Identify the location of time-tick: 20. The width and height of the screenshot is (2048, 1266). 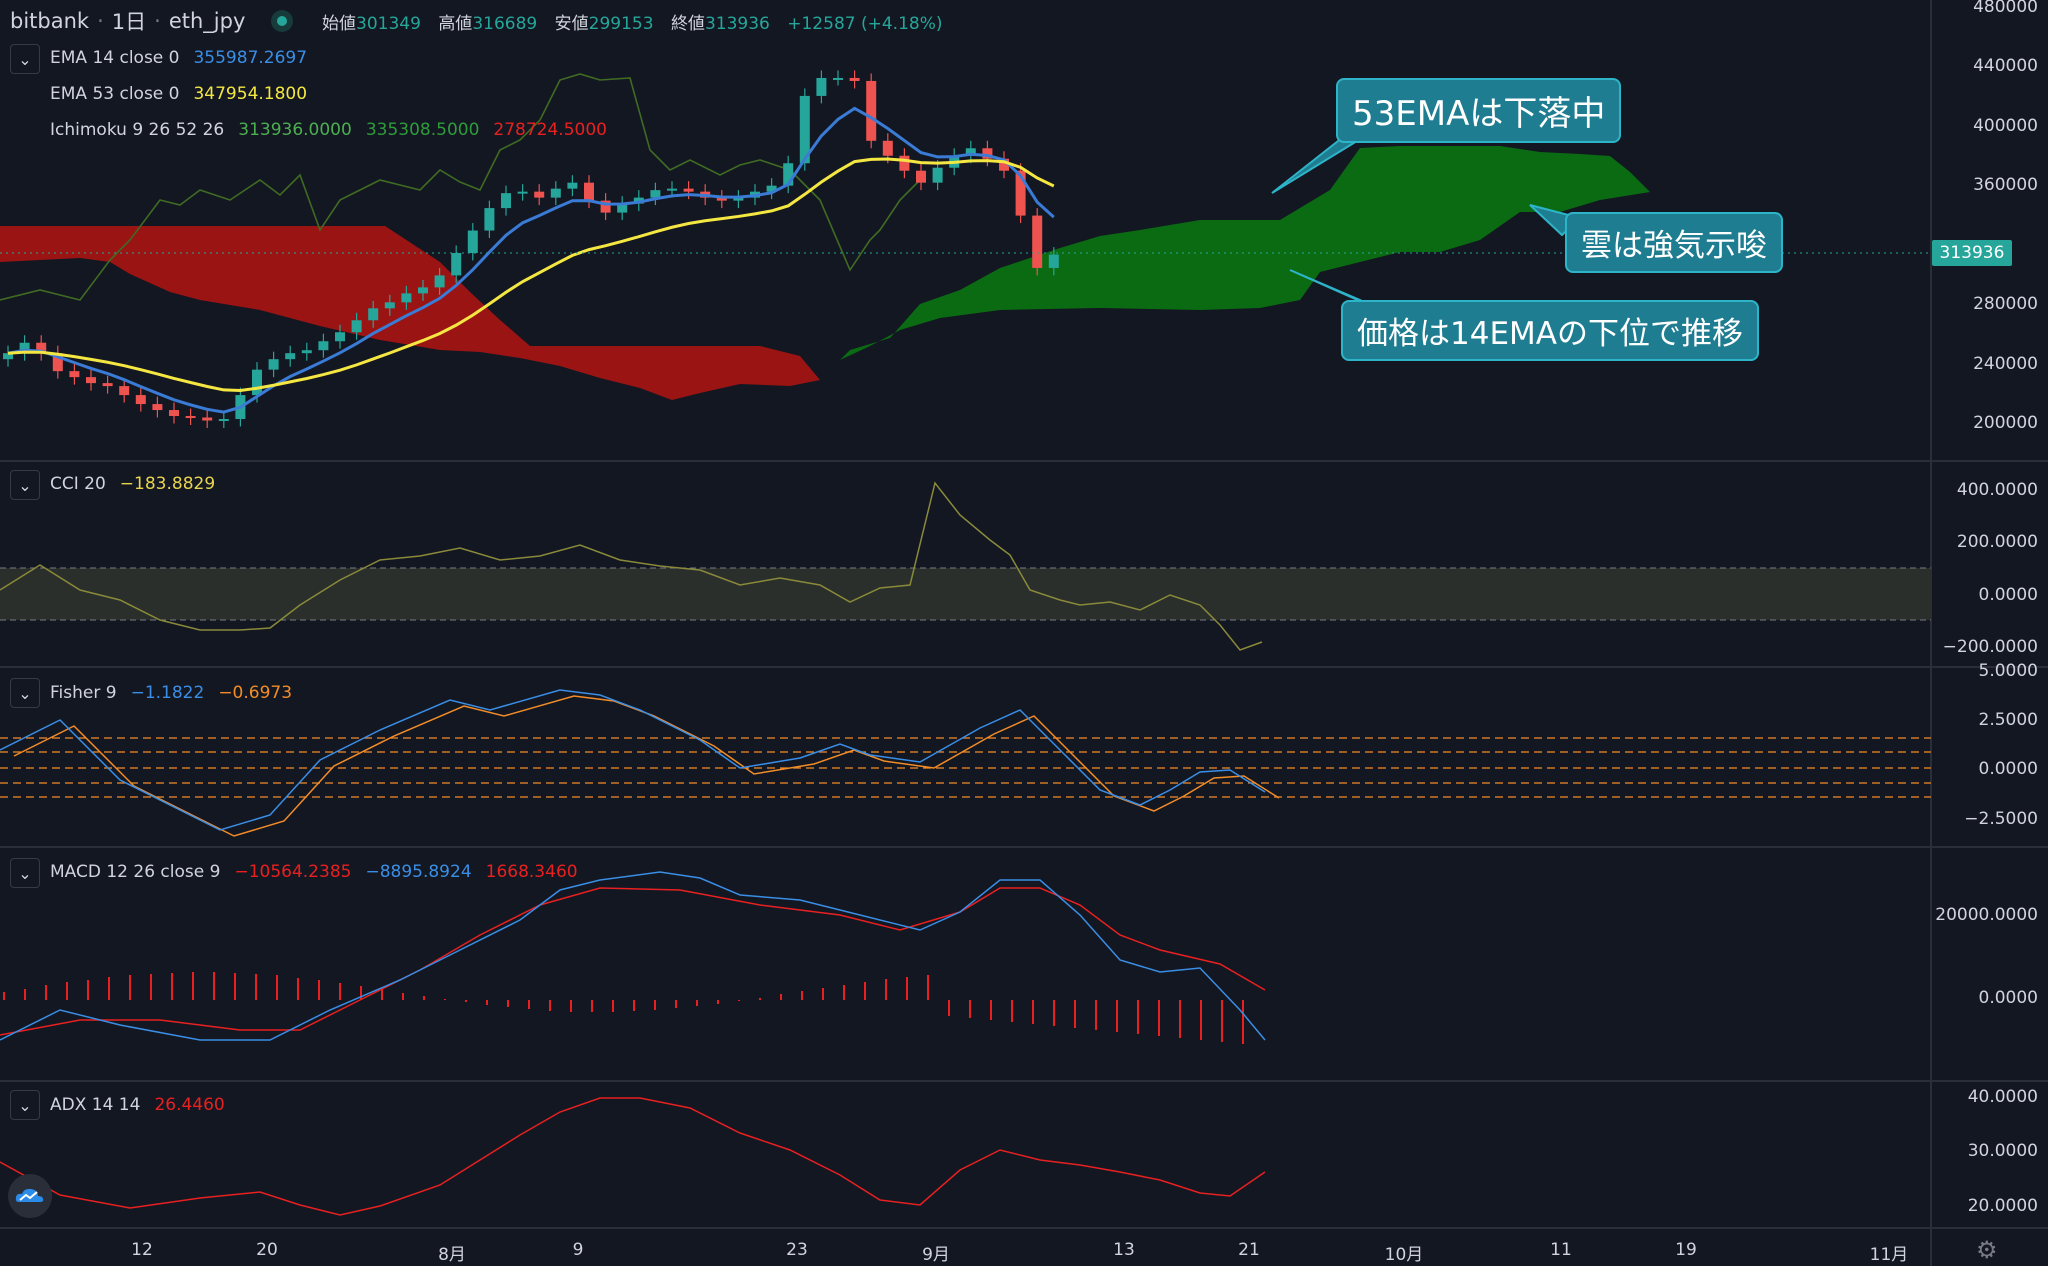
(267, 1250).